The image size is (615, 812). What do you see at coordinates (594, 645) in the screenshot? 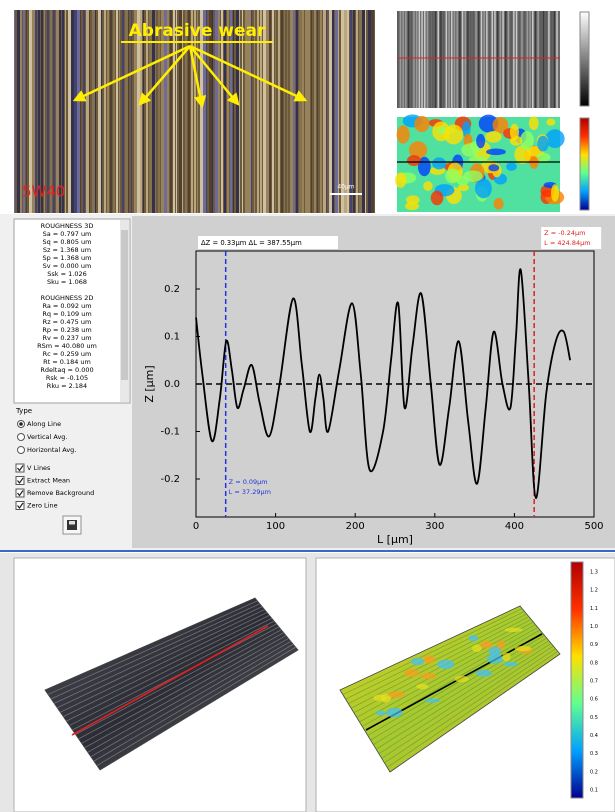
I see `colorbar-label: 0.9` at bounding box center [594, 645].